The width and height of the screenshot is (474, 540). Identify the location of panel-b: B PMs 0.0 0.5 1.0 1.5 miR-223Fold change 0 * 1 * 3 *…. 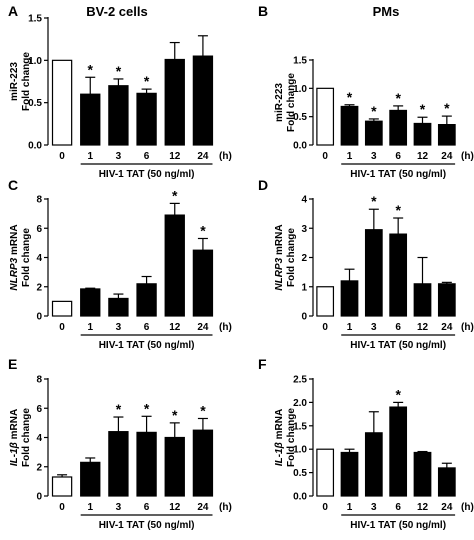
(366, 91).